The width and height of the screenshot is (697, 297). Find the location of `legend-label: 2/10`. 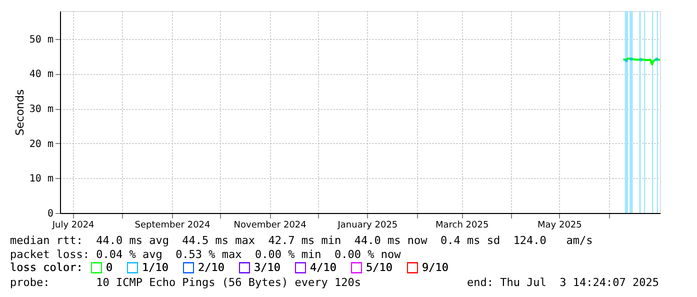

legend-label: 2/10 is located at coordinates (211, 267).